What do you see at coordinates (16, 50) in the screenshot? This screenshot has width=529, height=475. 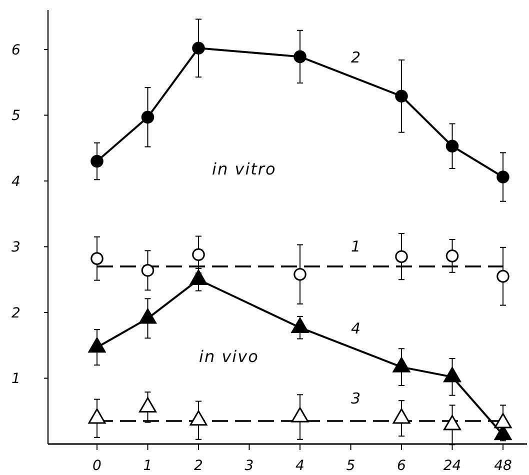 I see `y-tick-label: 6` at bounding box center [16, 50].